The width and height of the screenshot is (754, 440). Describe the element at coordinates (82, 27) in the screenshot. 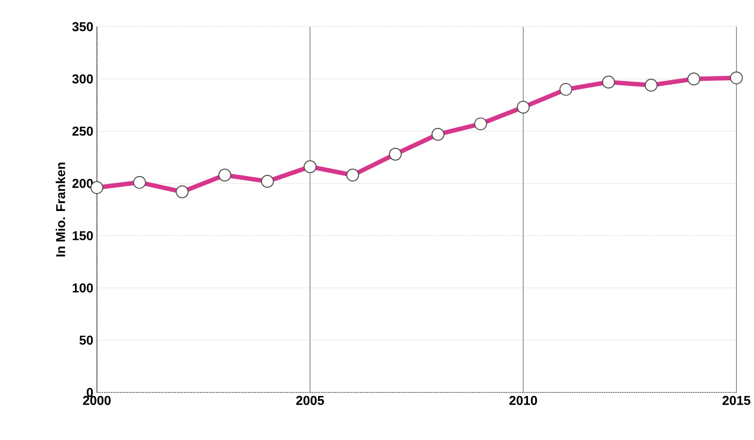

I see `y-tick-label: 350` at that location.